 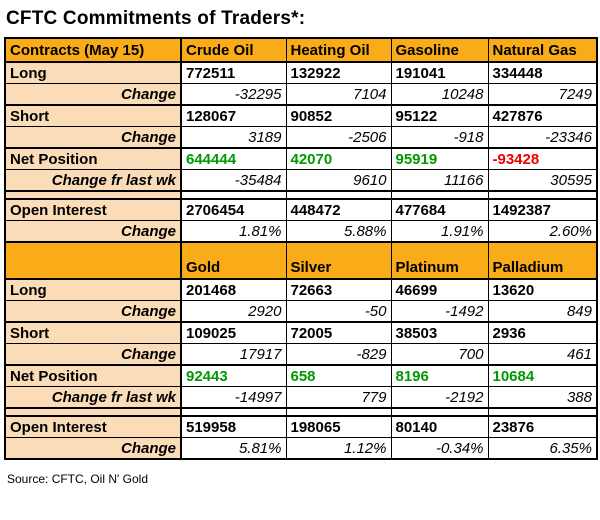 What do you see at coordinates (338, 94) in the screenshot?
I see `change-cell: 7104` at bounding box center [338, 94].